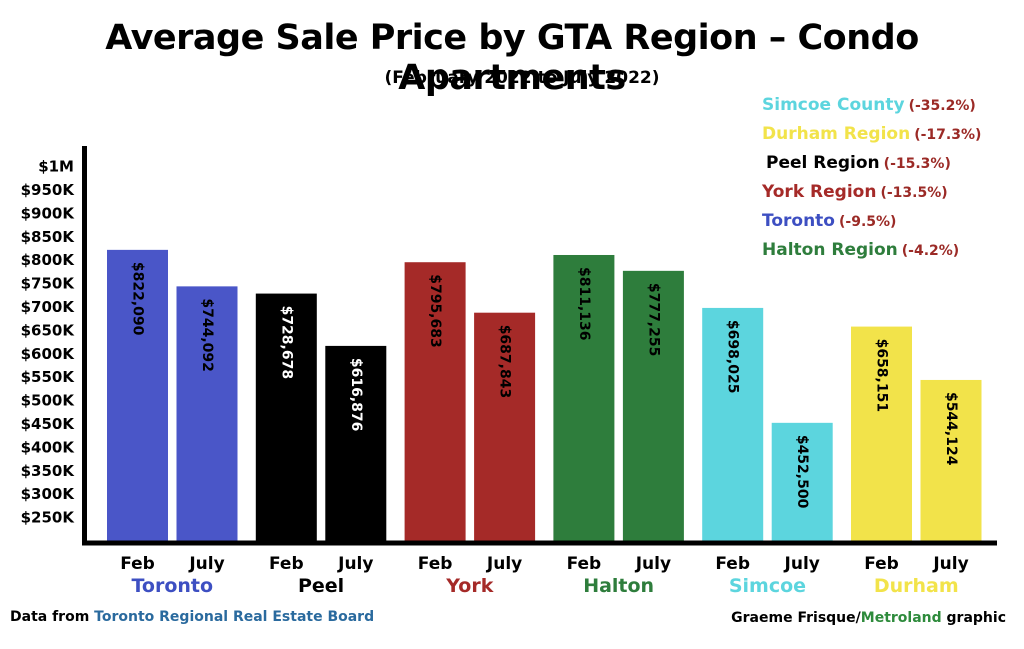  I want to click on legend-change: (-13.5%), so click(914, 193).